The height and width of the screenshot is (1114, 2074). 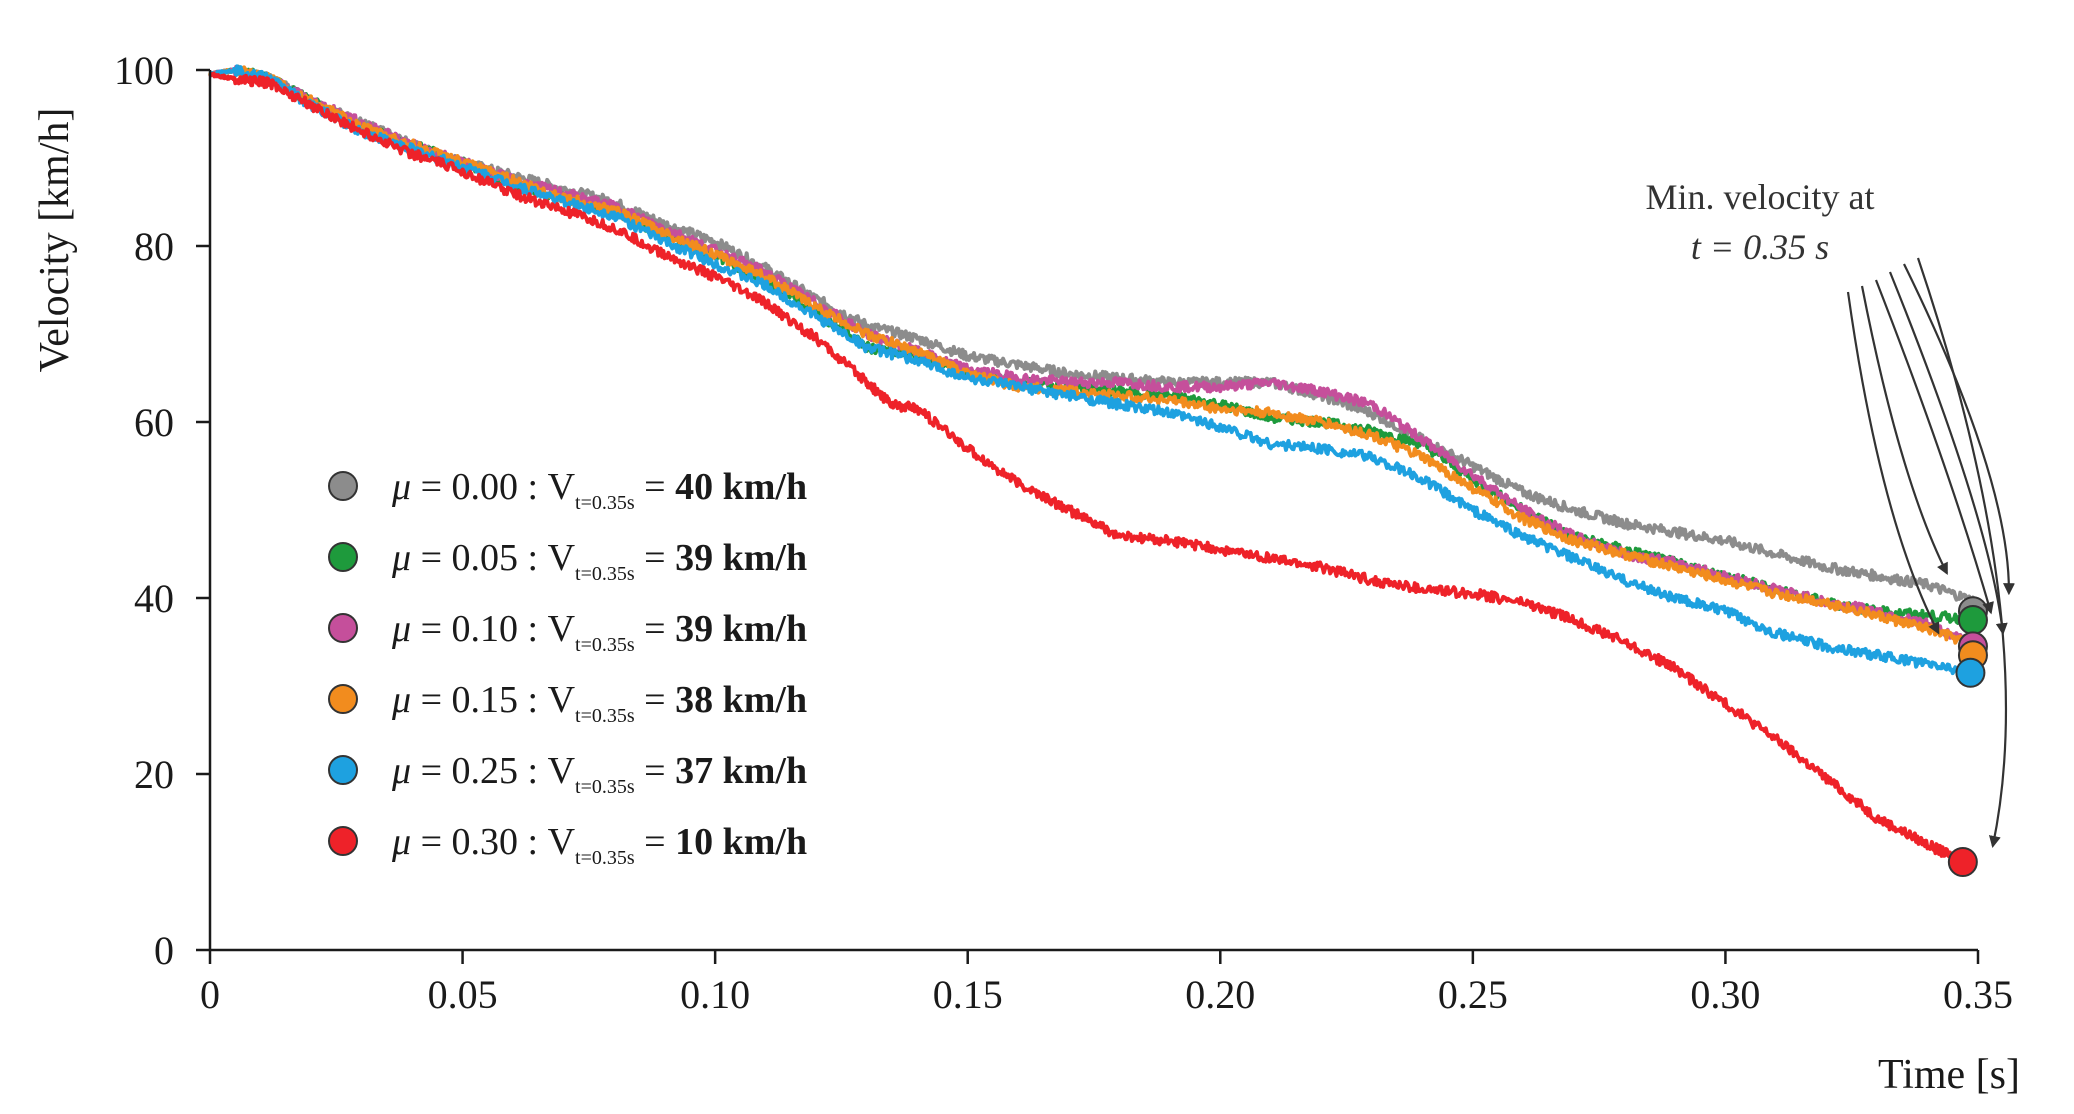 I want to click on x-tick-label-2: 0.10, so click(x=715, y=994).